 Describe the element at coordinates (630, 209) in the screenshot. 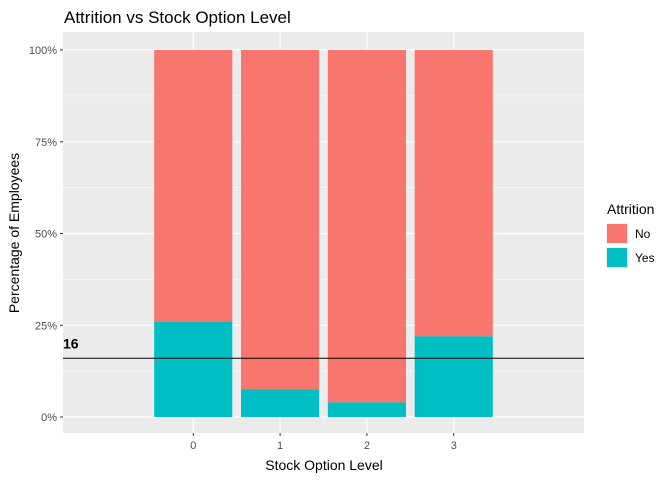

I see `legend-title: Attrition` at that location.